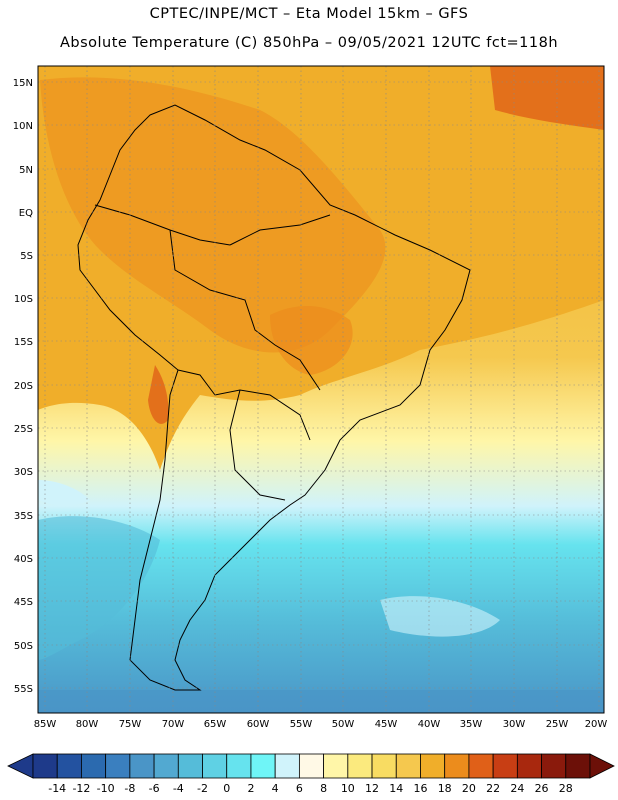 This screenshot has height=800, width=618. What do you see at coordinates (23, 472) in the screenshot?
I see `lat-label: 30S` at bounding box center [23, 472].